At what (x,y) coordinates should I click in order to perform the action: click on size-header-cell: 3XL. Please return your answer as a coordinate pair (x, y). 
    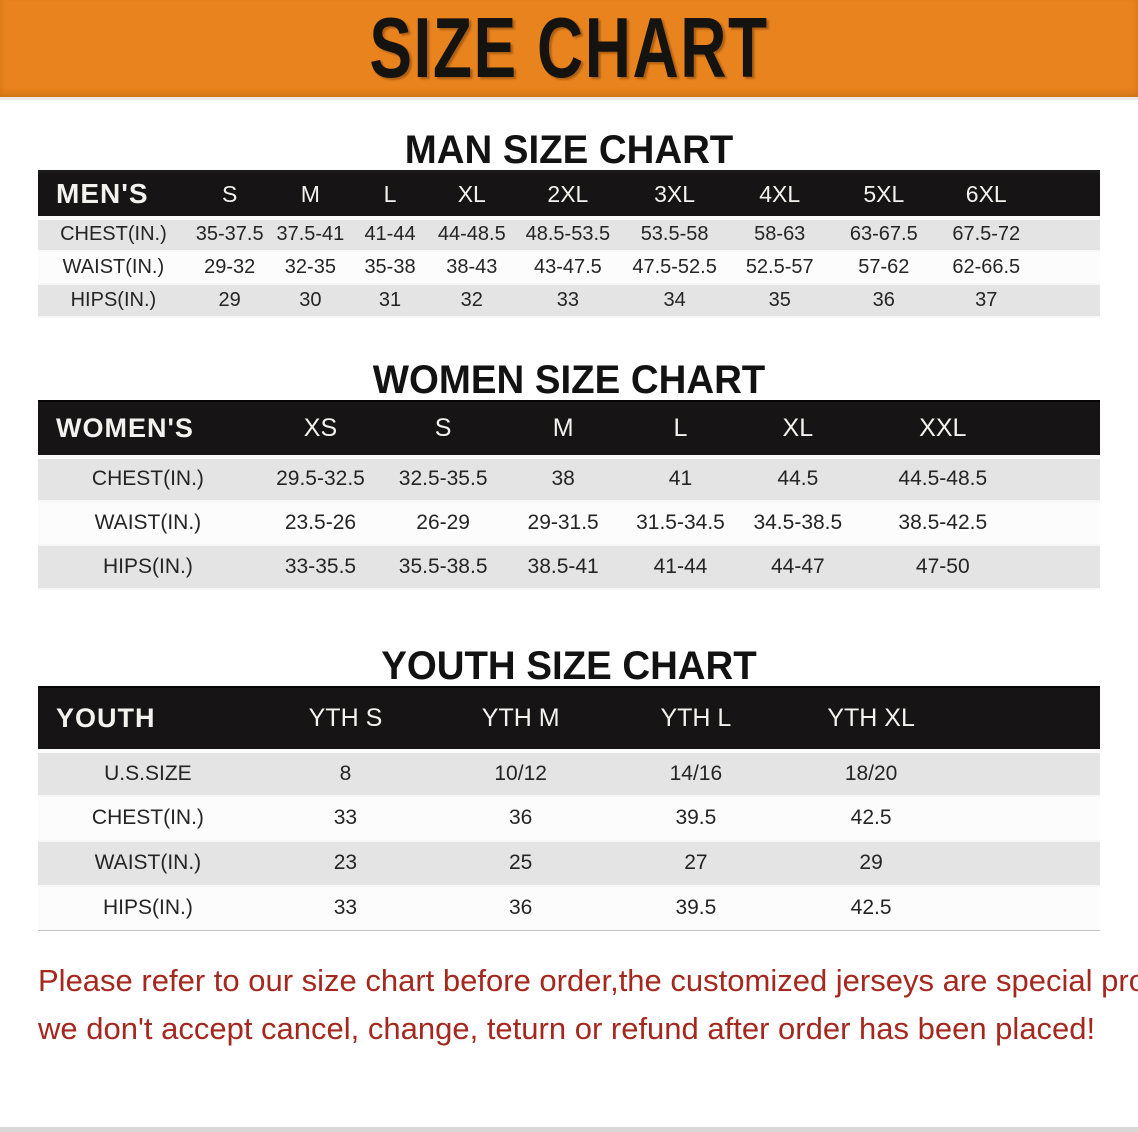
    Looking at the image, I should click on (675, 195).